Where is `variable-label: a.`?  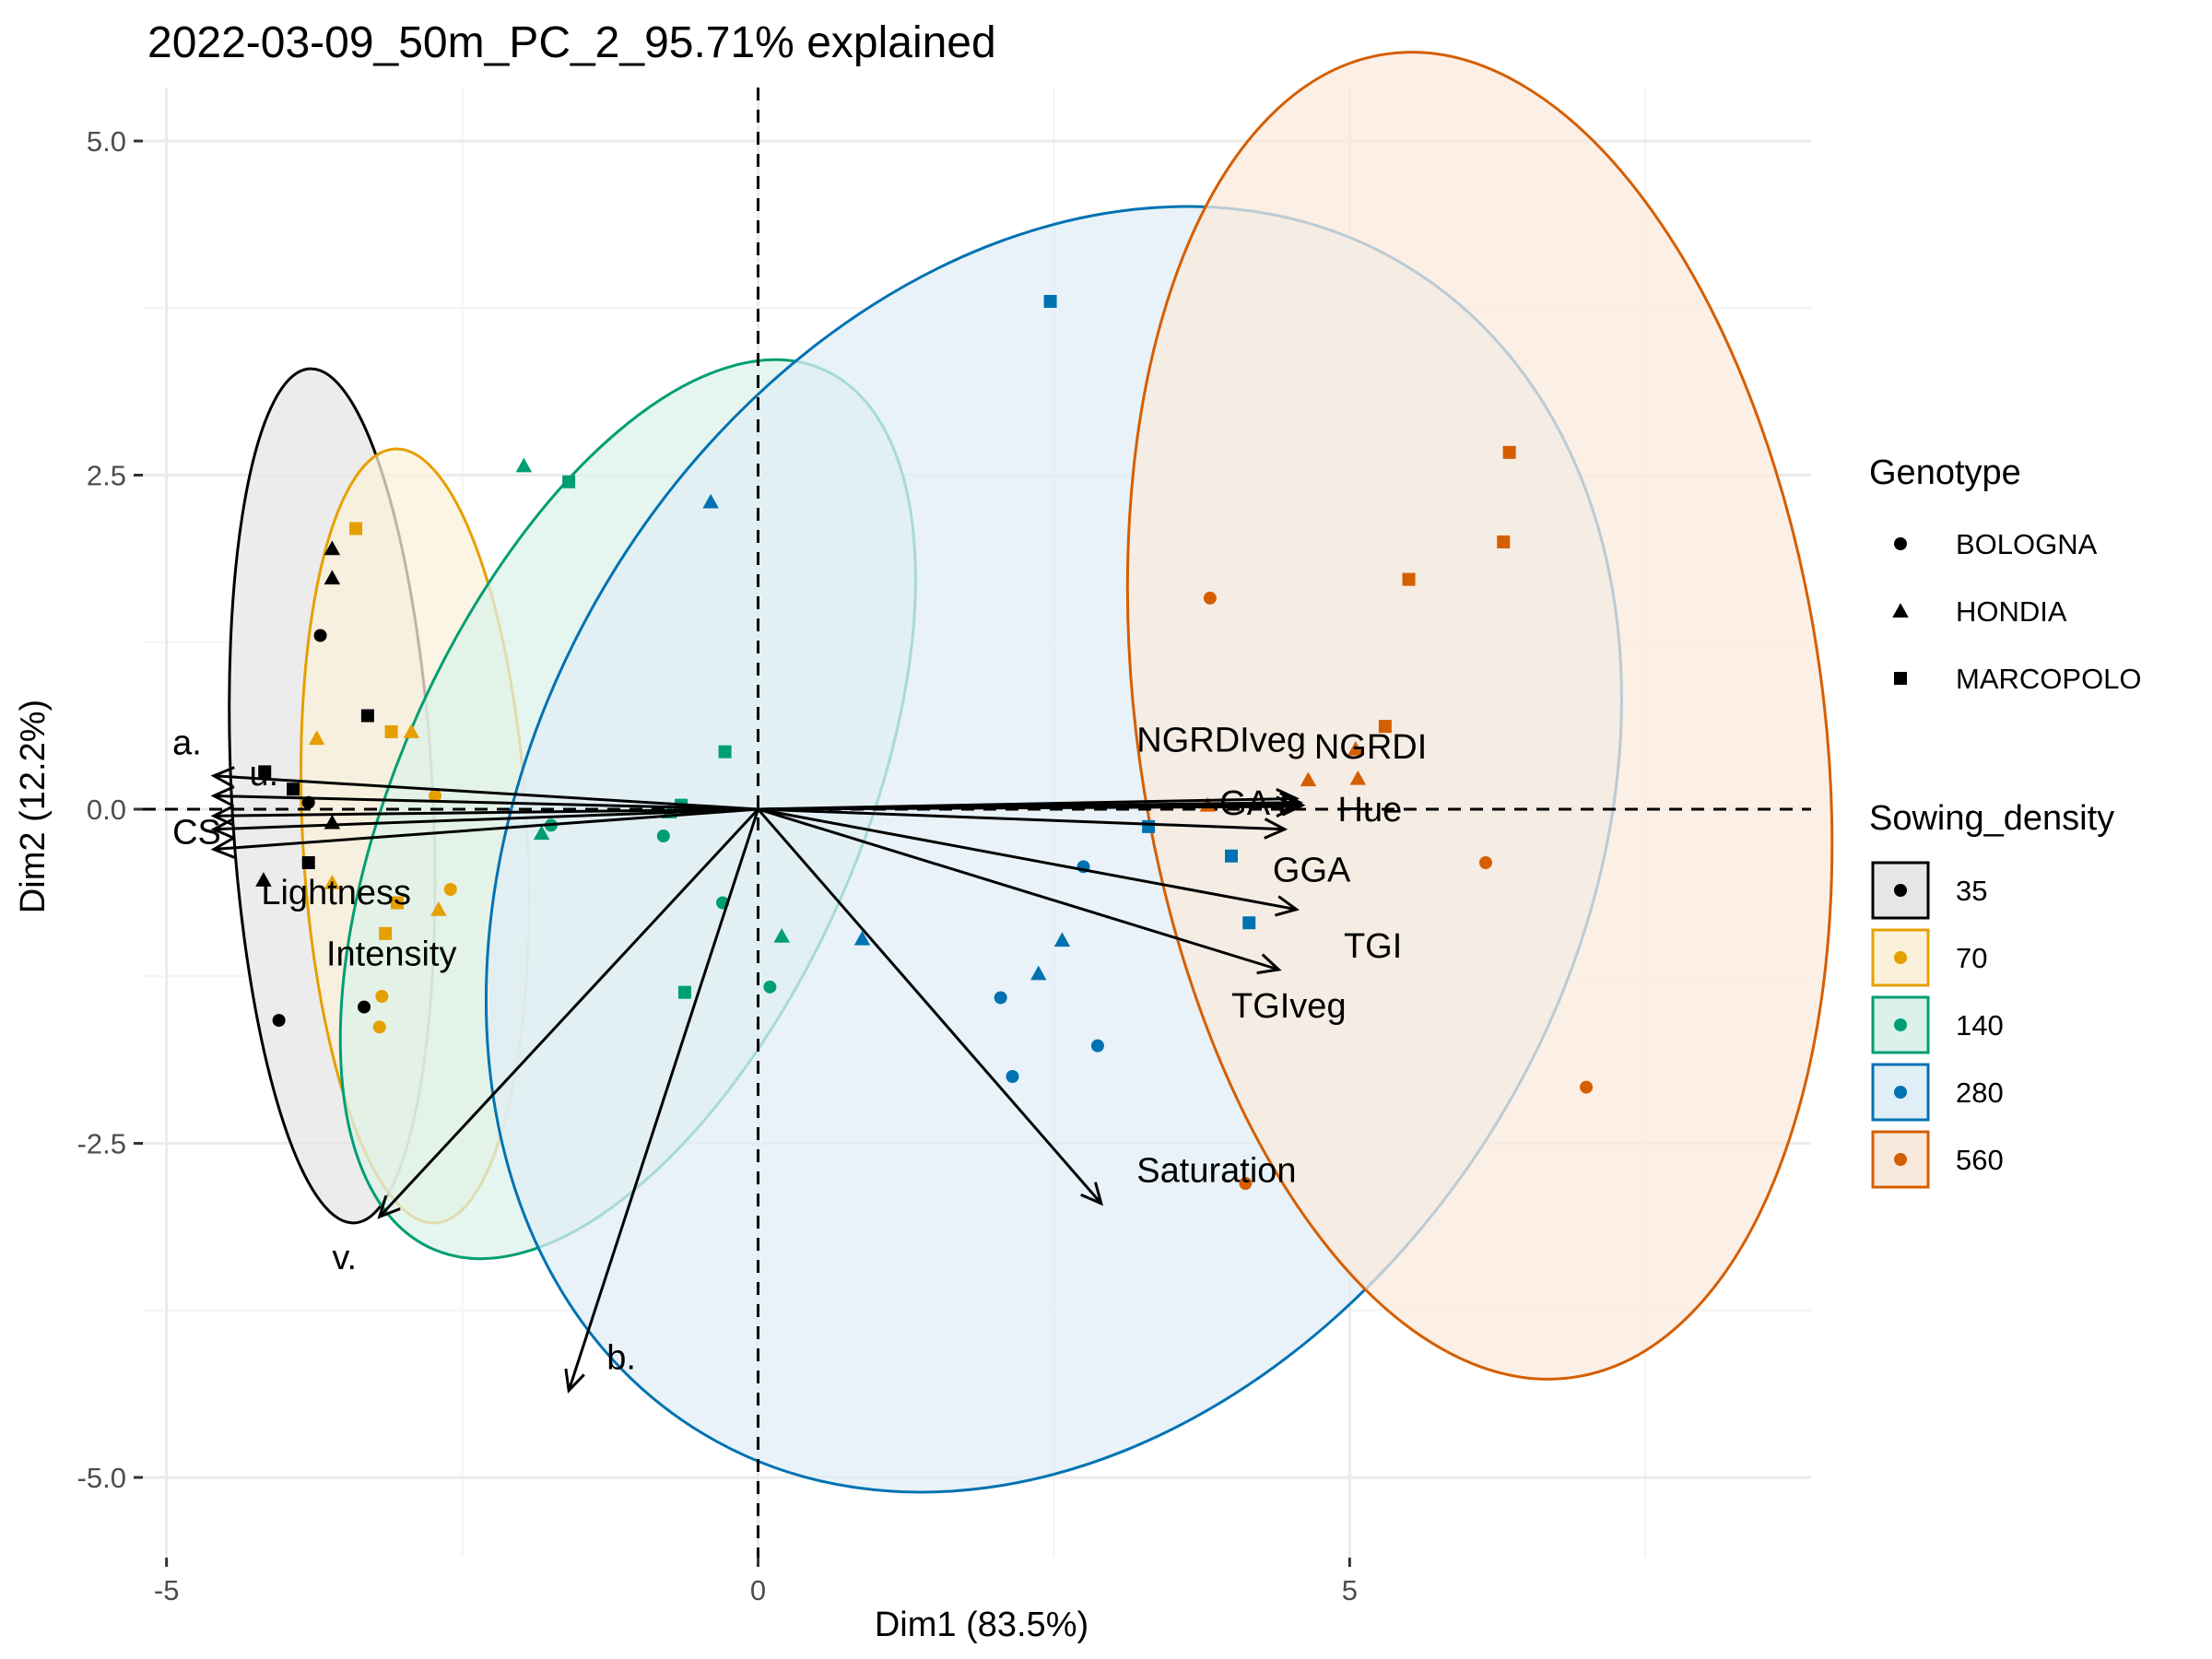 variable-label: a. is located at coordinates (187, 743).